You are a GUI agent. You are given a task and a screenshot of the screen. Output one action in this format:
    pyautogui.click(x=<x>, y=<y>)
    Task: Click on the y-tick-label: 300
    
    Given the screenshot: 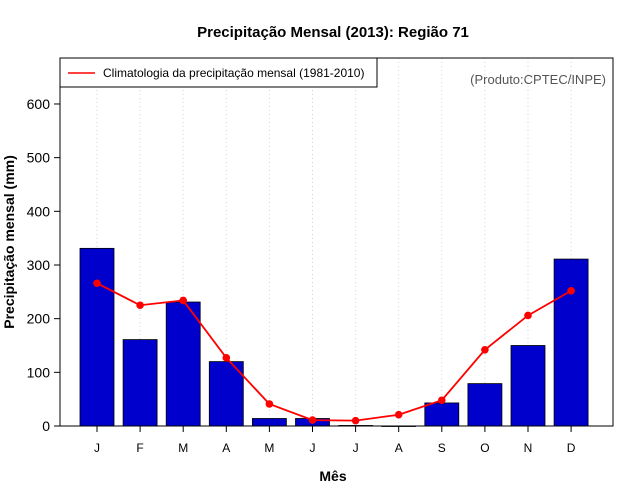 What is the action you would take?
    pyautogui.click(x=39, y=265)
    